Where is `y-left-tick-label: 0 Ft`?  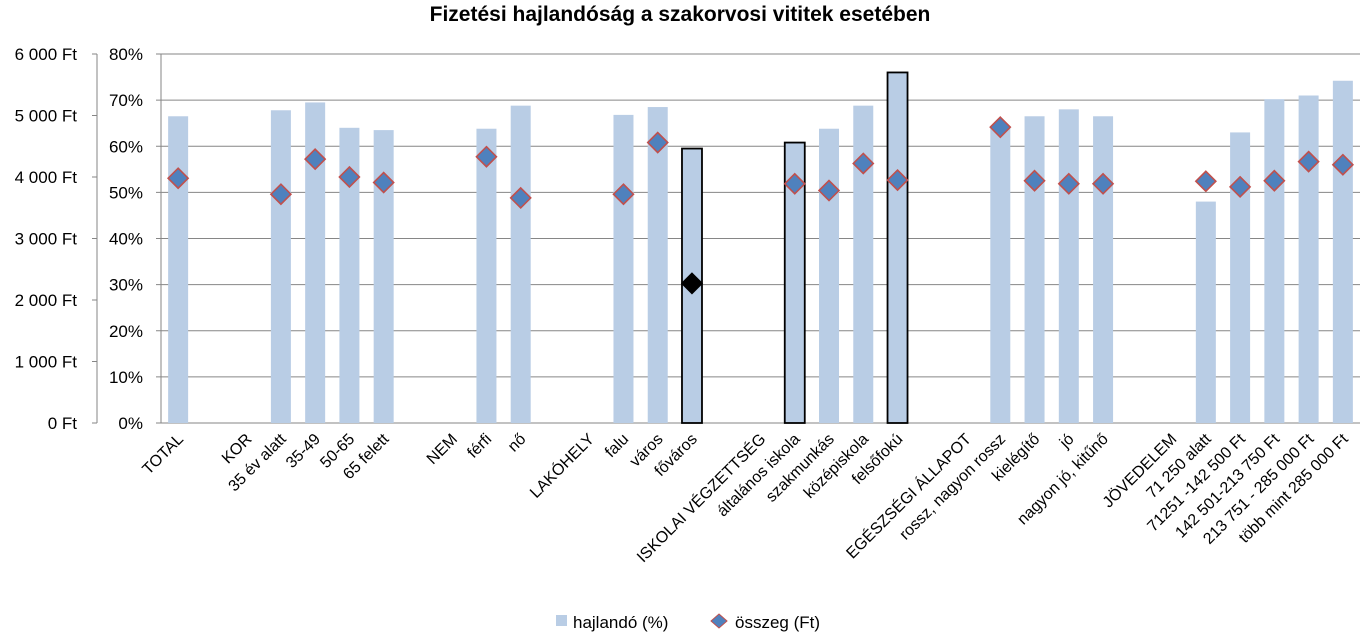
y-left-tick-label: 0 Ft is located at coordinates (63, 423).